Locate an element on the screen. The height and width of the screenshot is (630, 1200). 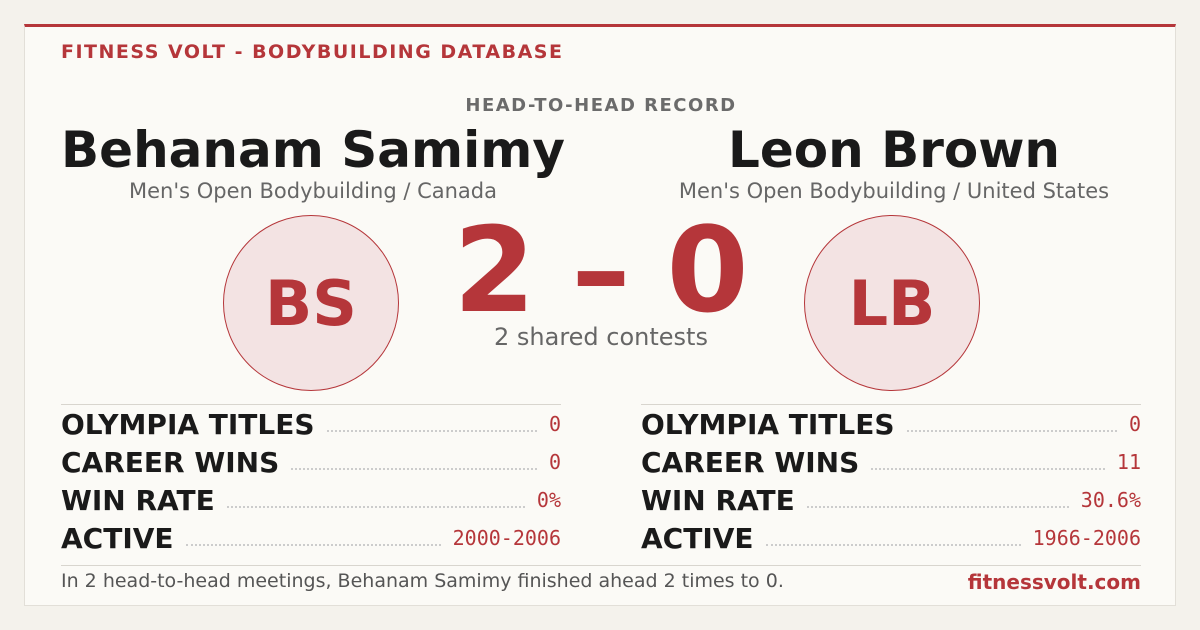
stat-row: WIN RATE 30.6% is located at coordinates (891, 500).